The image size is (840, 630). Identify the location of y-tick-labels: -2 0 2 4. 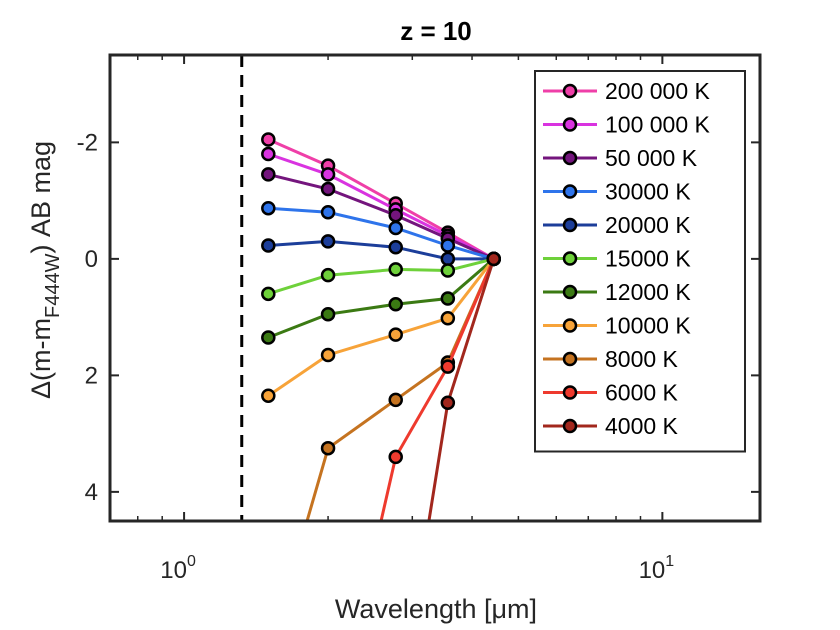
(87, 317).